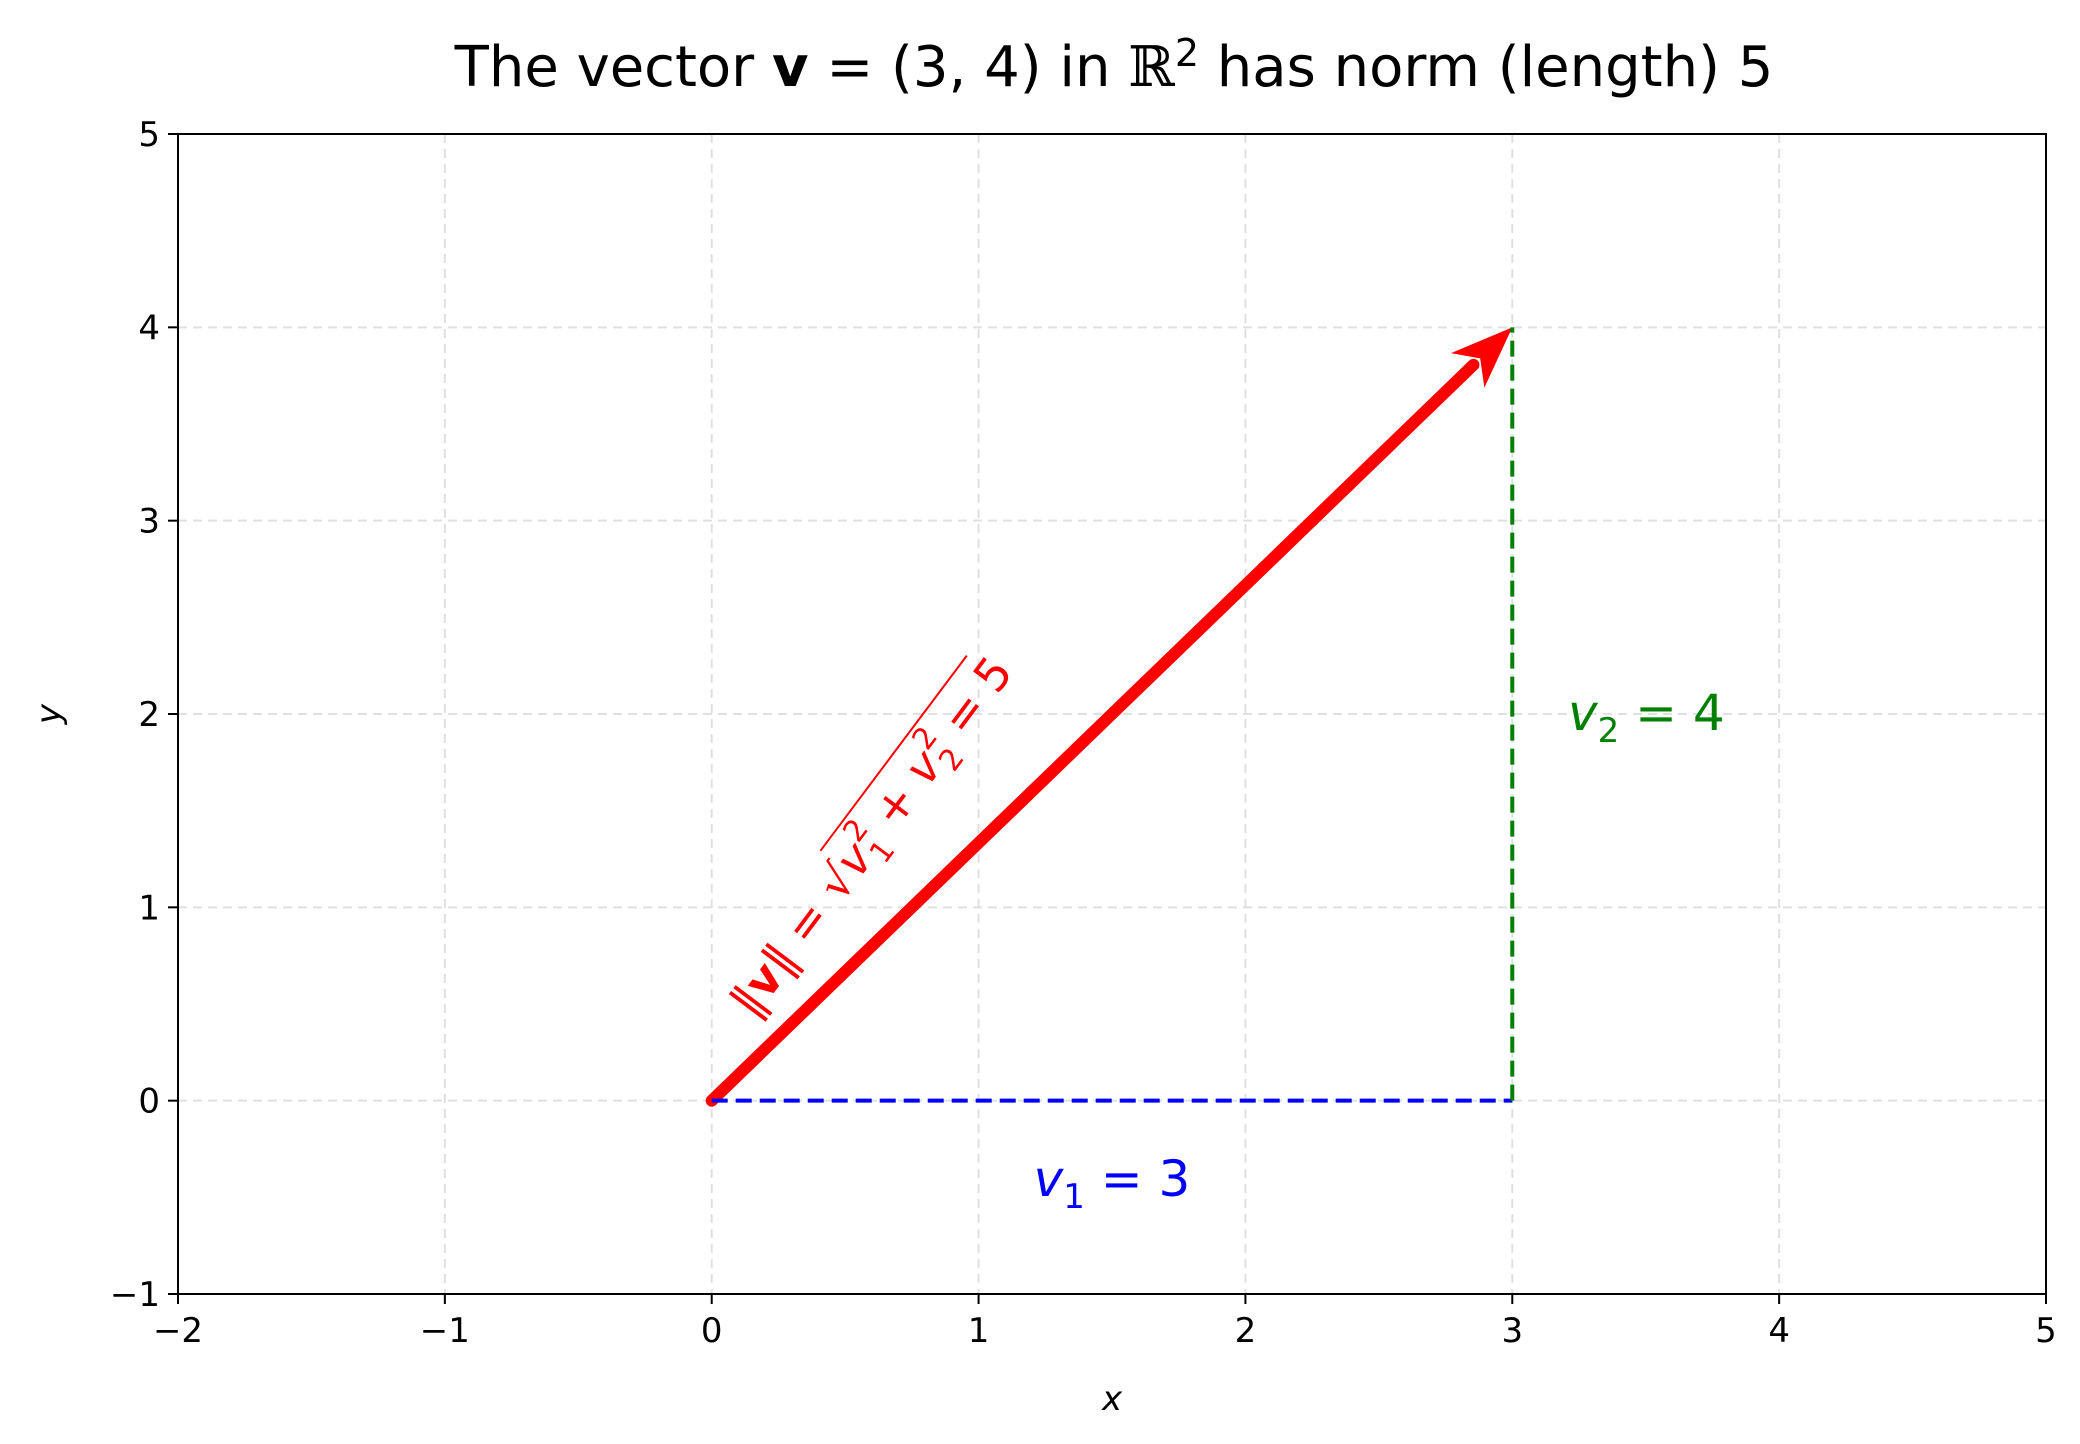  Describe the element at coordinates (2046, 1331) in the screenshot. I see `x-tick-label: 5` at that location.